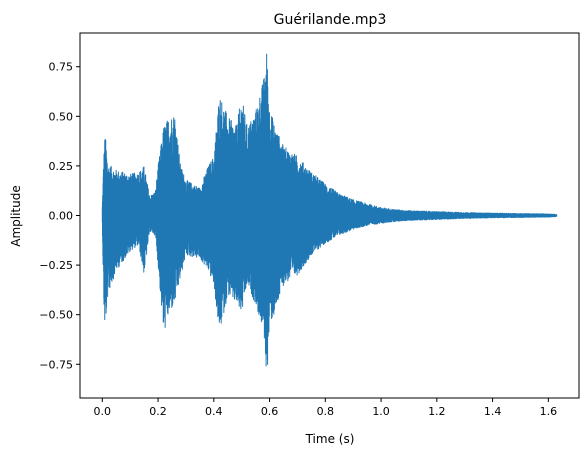 The image size is (587, 454). I want to click on x-axis-label: Time (s), so click(330, 439).